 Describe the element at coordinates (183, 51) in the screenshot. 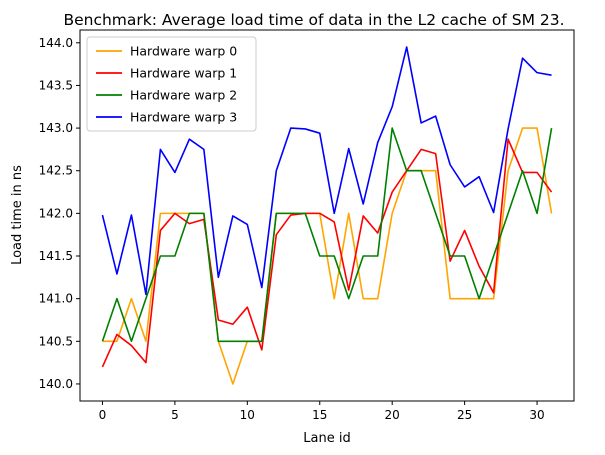

I see `legend-label: Hardware warp 0` at that location.